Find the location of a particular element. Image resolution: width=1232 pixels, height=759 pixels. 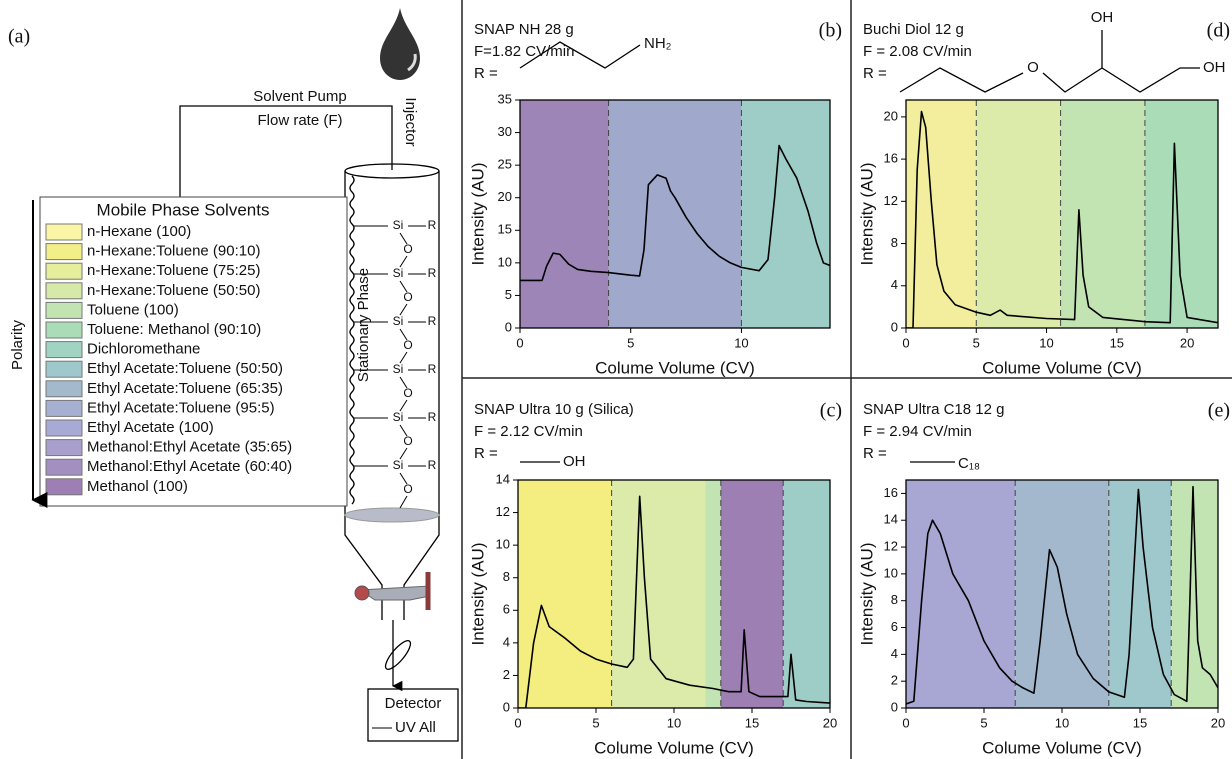

plot-frame is located at coordinates (1062, 214).